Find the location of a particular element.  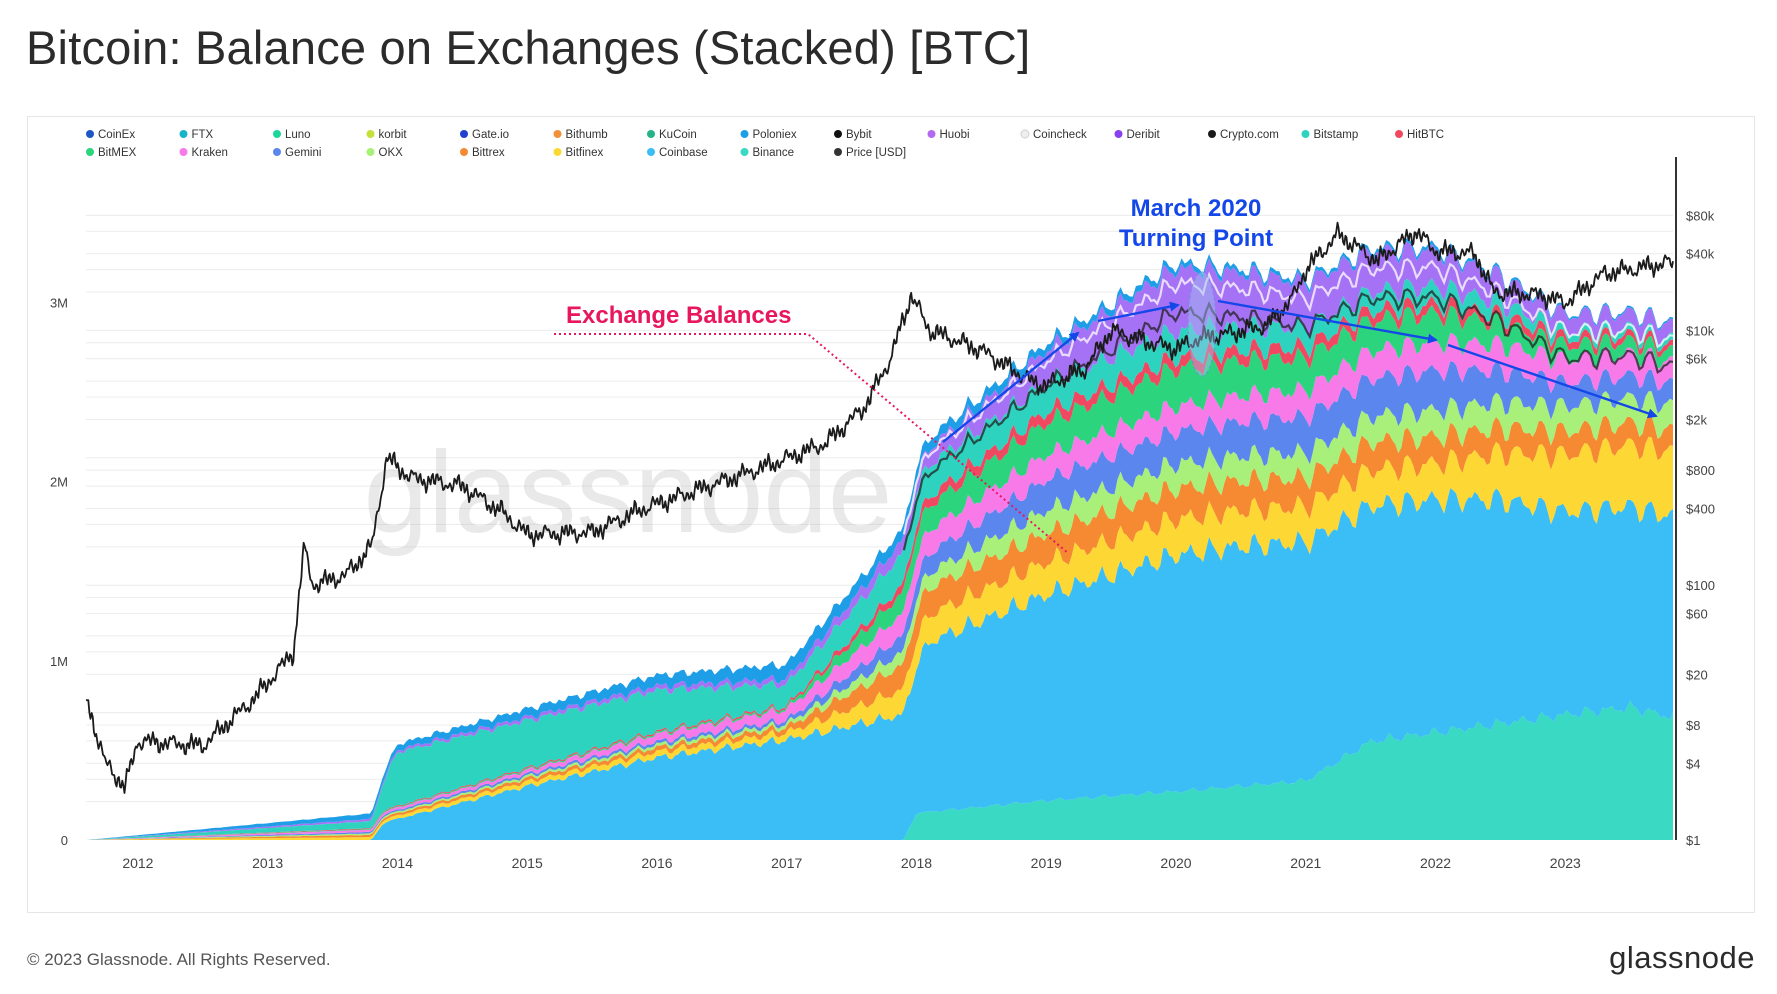

legend-label: Binance is located at coordinates (774, 153).